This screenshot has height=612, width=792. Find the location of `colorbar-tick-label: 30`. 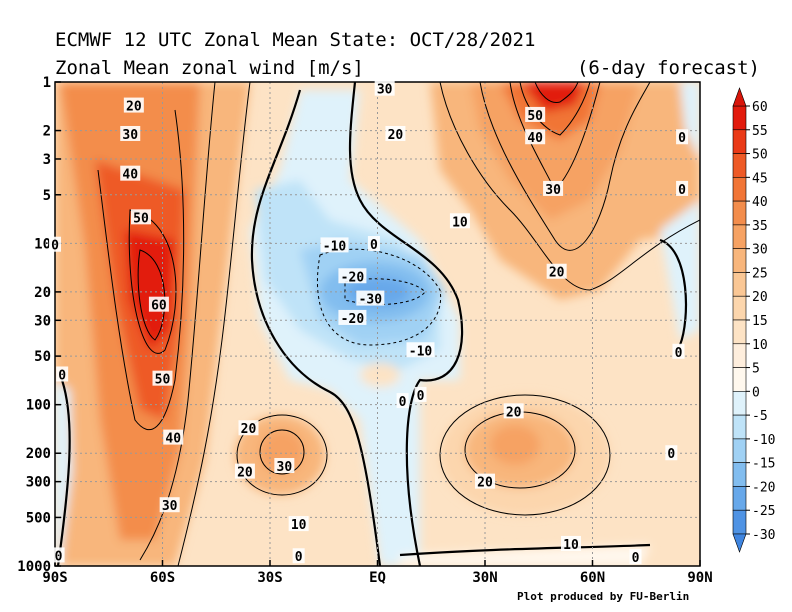

colorbar-tick-label: 30 is located at coordinates (760, 250).